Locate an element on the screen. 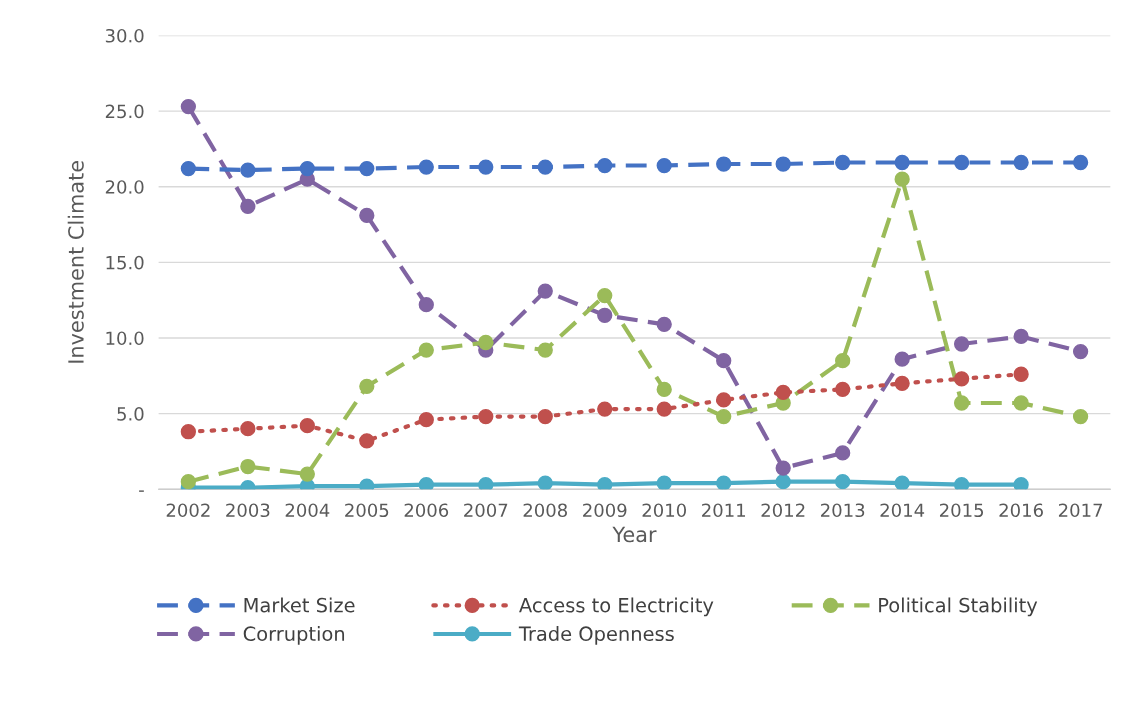  y-tick-label: 10.0 is located at coordinates (125, 338).